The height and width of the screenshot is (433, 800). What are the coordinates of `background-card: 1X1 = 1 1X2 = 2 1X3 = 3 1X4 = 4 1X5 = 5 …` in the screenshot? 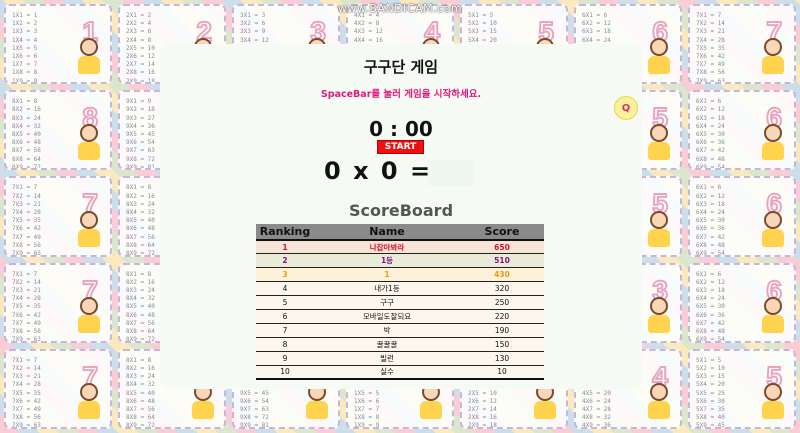 It's located at (58, 44).